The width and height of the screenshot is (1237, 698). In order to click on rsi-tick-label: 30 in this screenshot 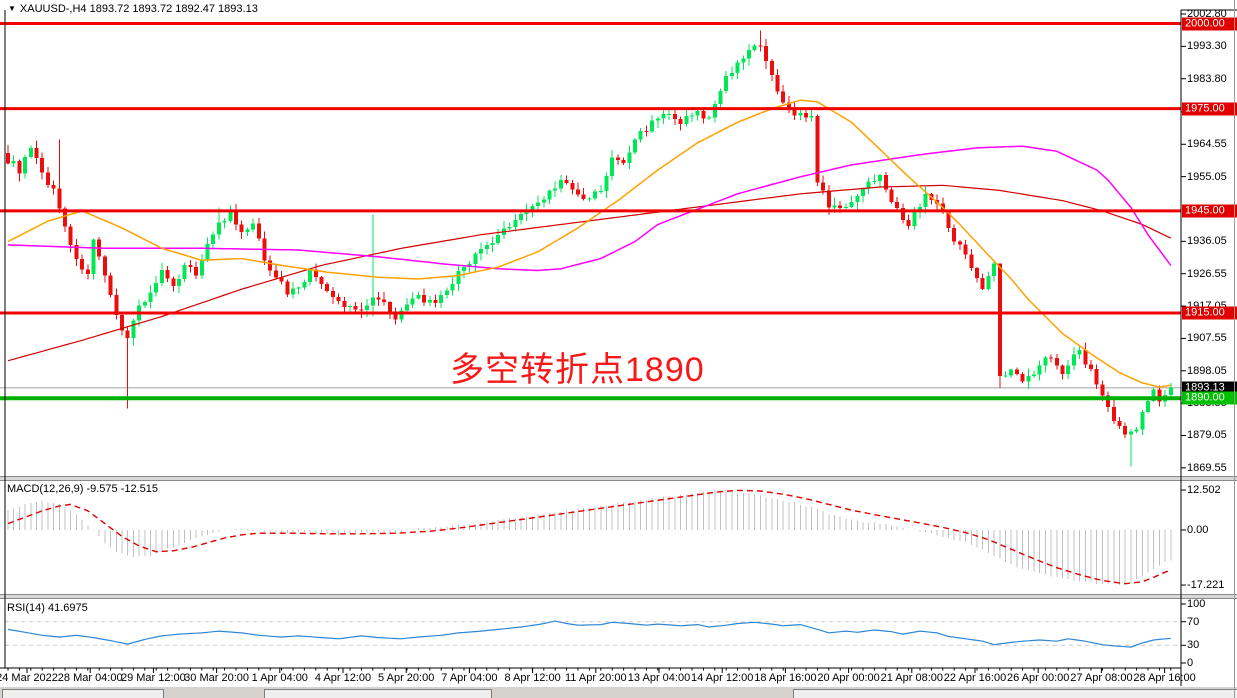, I will do `click(1193, 645)`.